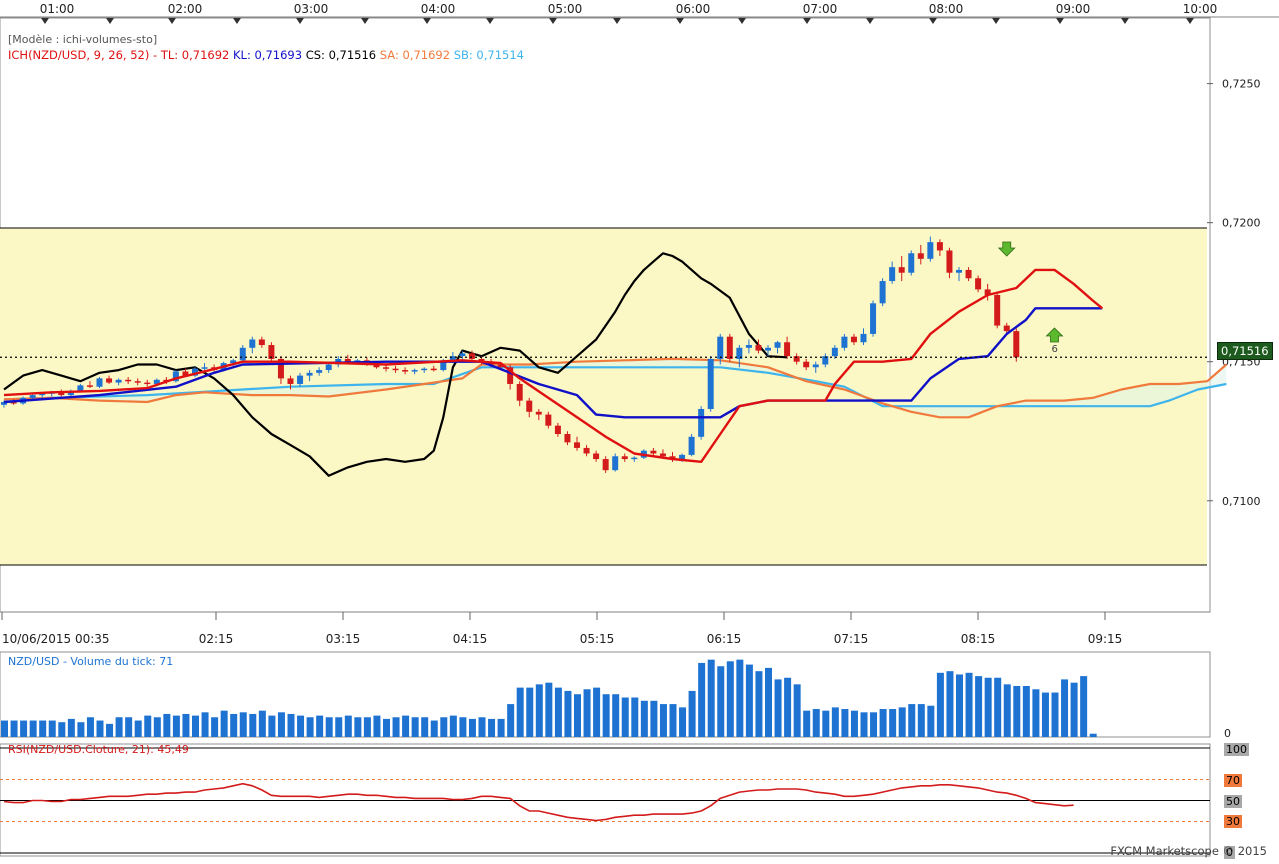  I want to click on top-axis-tick-label: 07:00, so click(820, 9).